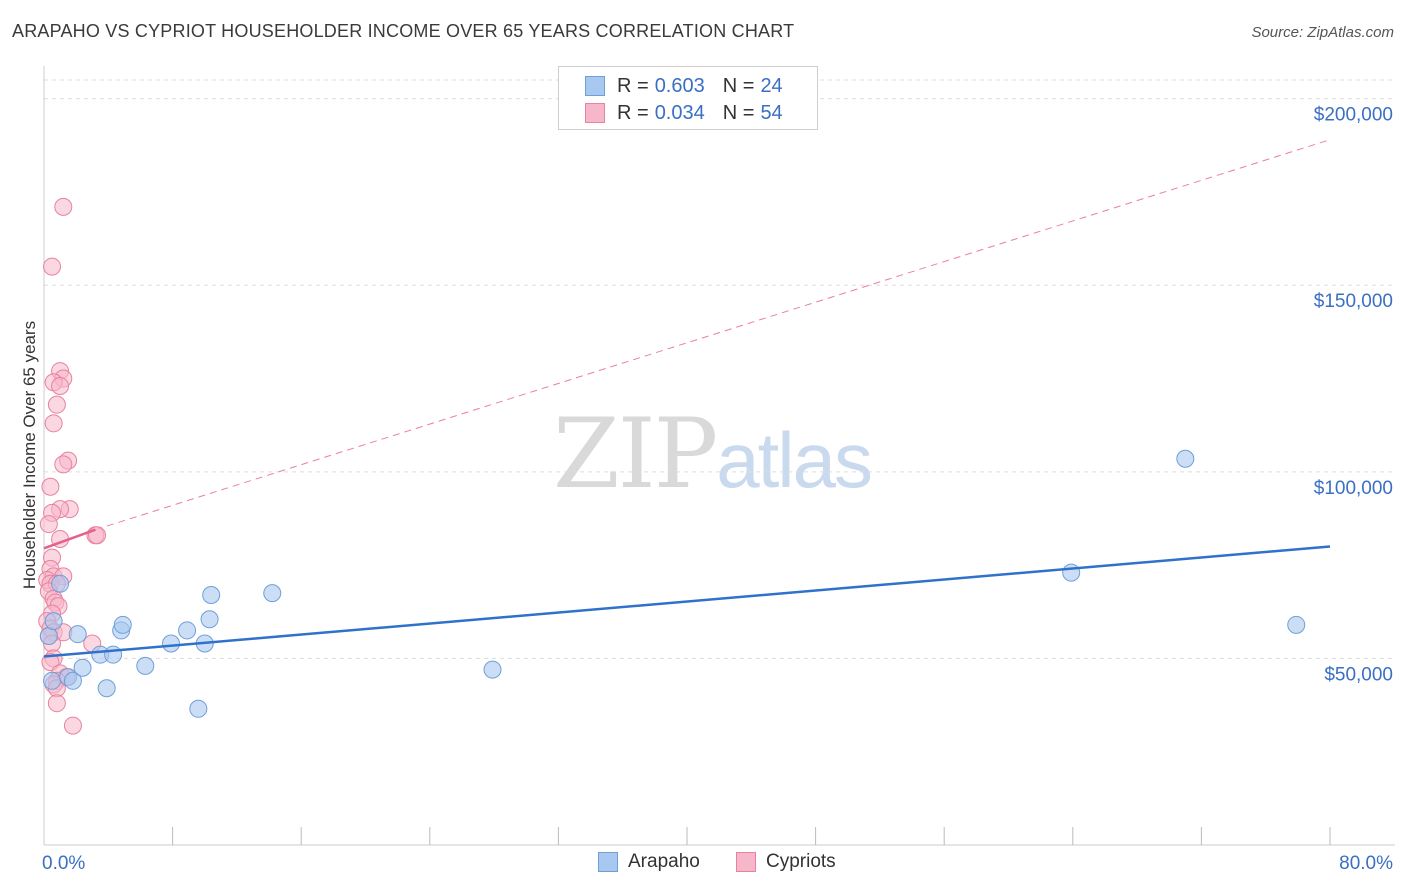 The height and width of the screenshot is (892, 1406). Describe the element at coordinates (687, 601) in the screenshot. I see `arapaho-trend-line` at that location.